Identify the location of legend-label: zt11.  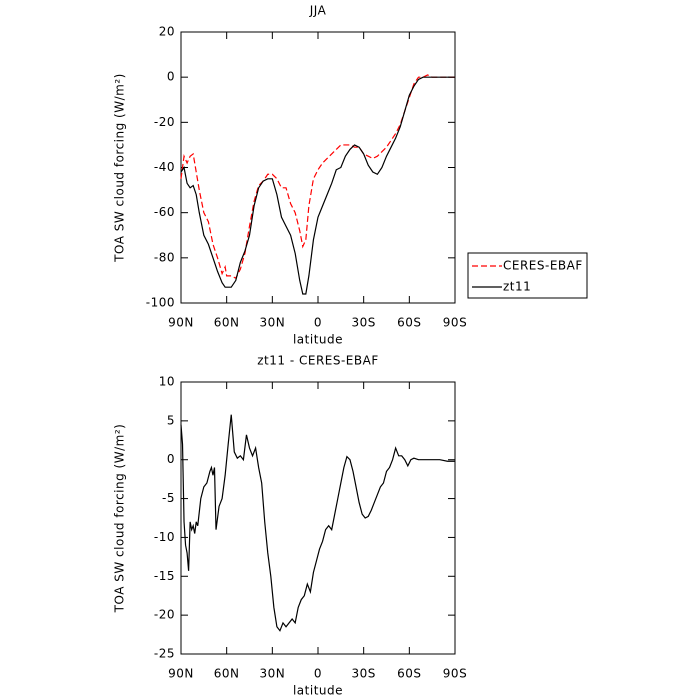
(517, 287).